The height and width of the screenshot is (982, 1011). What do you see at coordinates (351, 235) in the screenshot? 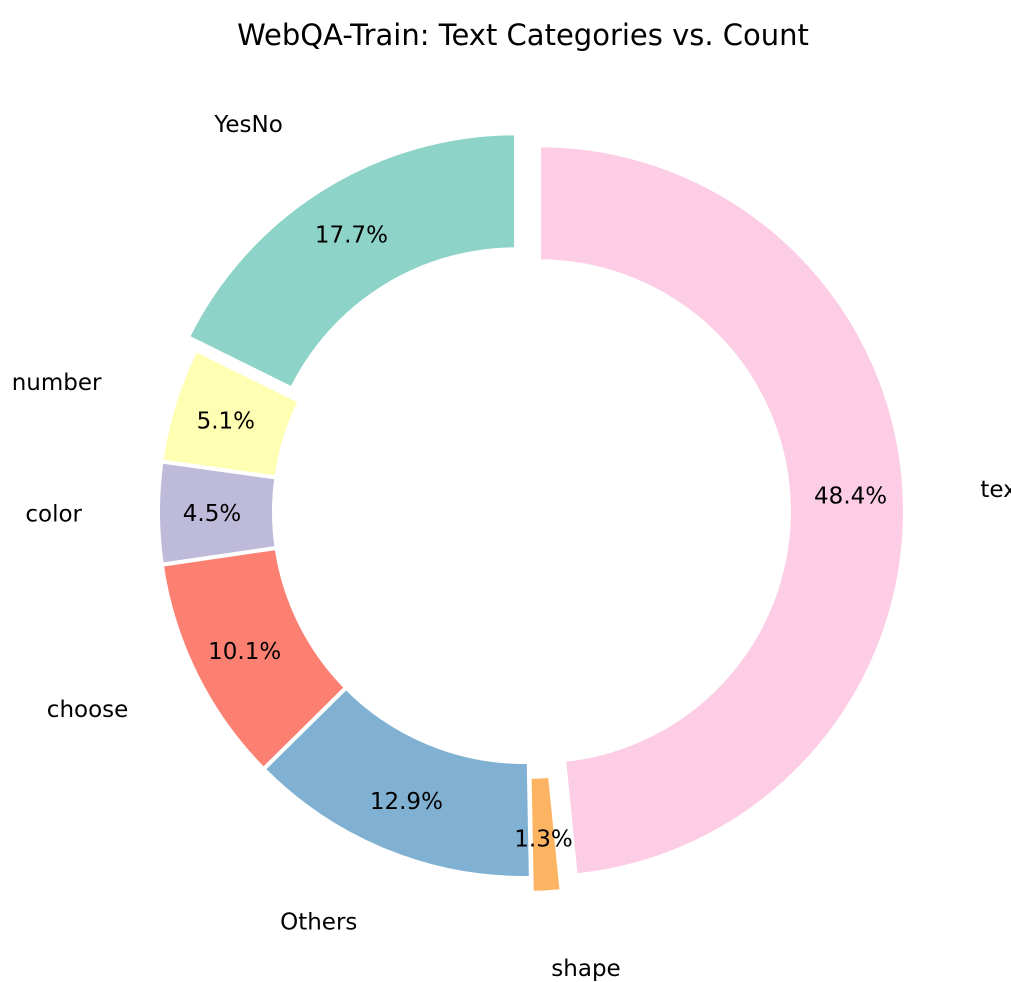
I see `pct-yesno: 17.7%` at bounding box center [351, 235].